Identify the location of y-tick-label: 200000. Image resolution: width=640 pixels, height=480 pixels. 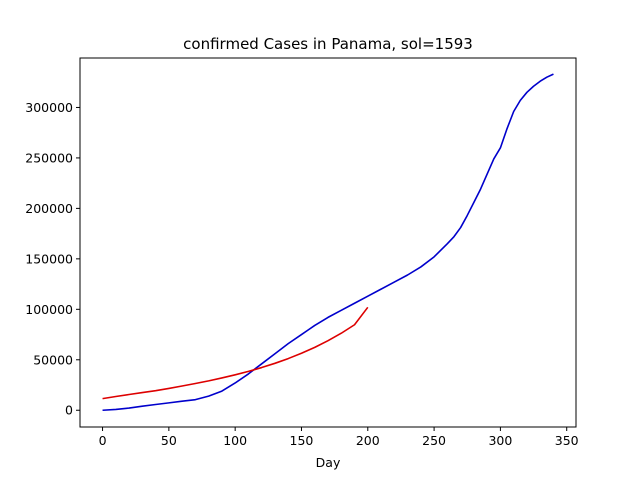
(49, 208).